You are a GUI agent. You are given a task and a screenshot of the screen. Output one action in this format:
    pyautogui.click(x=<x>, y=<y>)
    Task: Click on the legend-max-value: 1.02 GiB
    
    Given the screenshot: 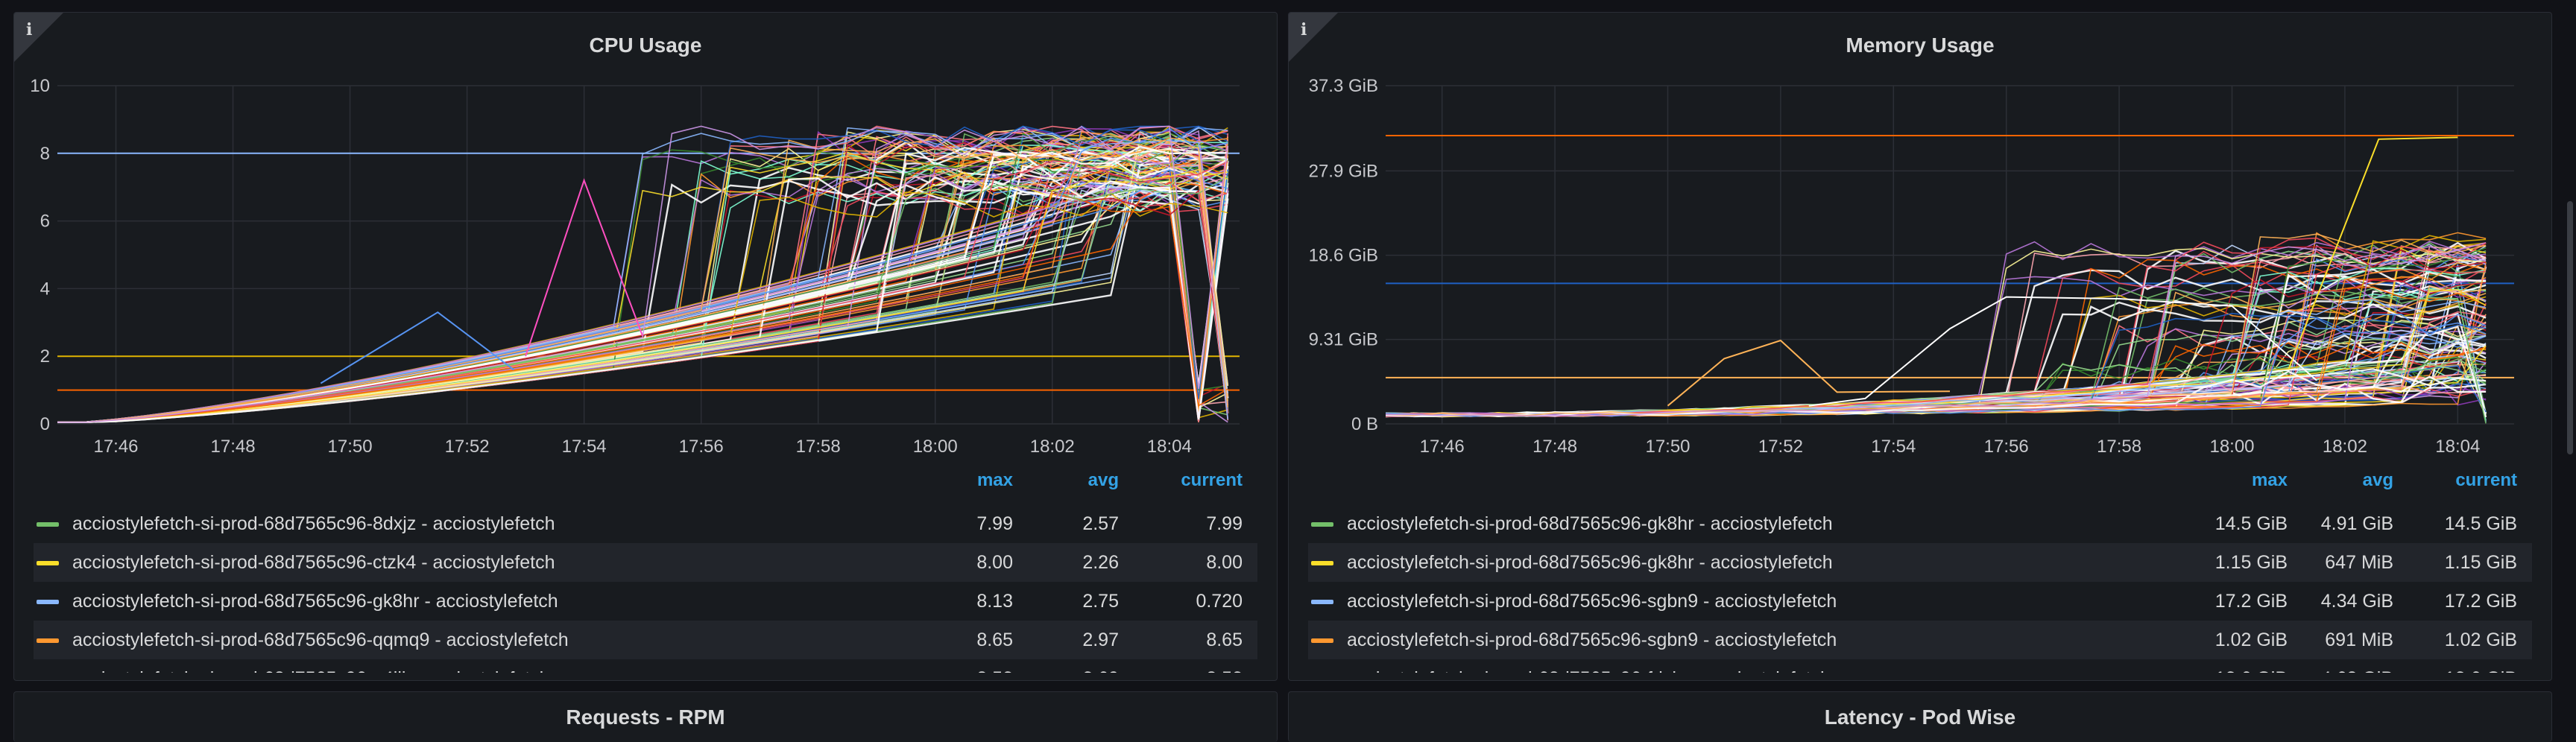 What is the action you would take?
    pyautogui.click(x=2251, y=640)
    